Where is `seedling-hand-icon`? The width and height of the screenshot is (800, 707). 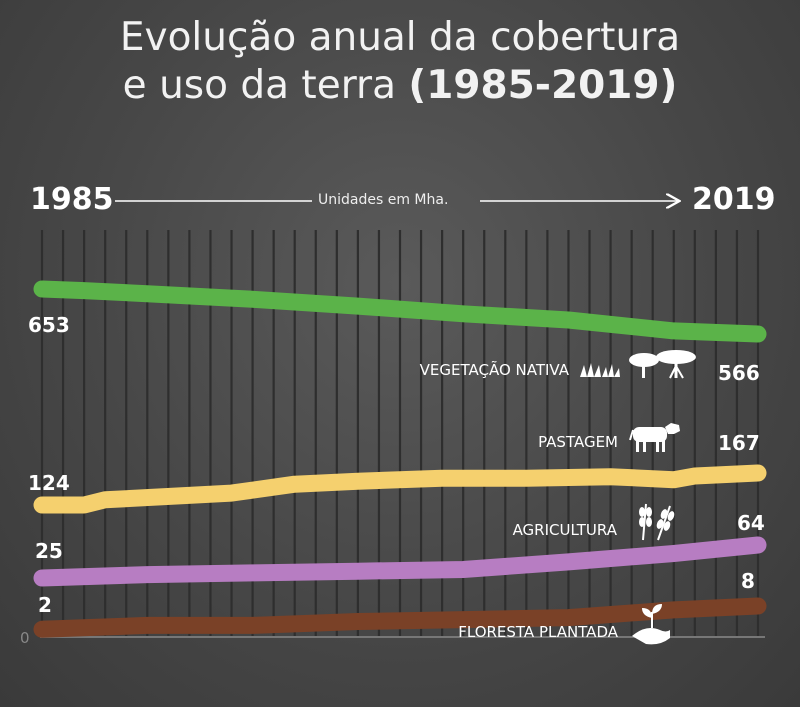 seedling-hand-icon is located at coordinates (651, 624).